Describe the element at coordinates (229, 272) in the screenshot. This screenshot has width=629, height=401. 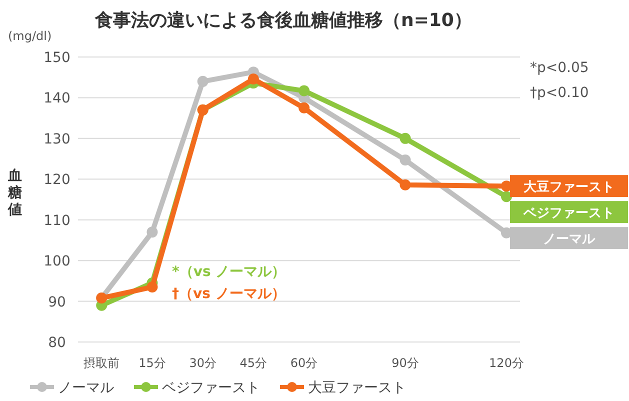
I see `annotation: *（vs ノーマル）` at that location.